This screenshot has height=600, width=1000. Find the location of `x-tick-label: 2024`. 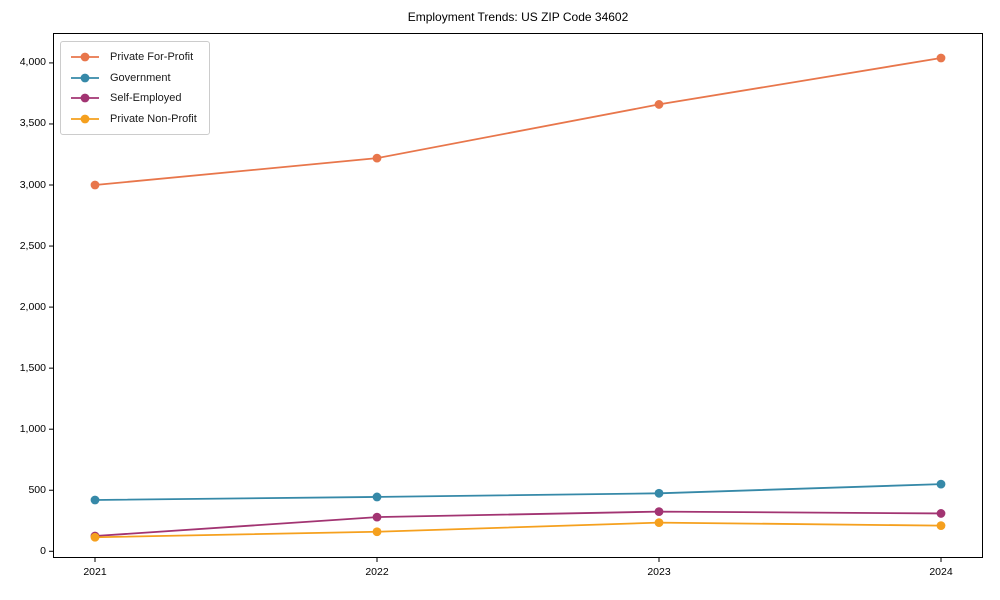

x-tick-label: 2024 is located at coordinates (941, 572).